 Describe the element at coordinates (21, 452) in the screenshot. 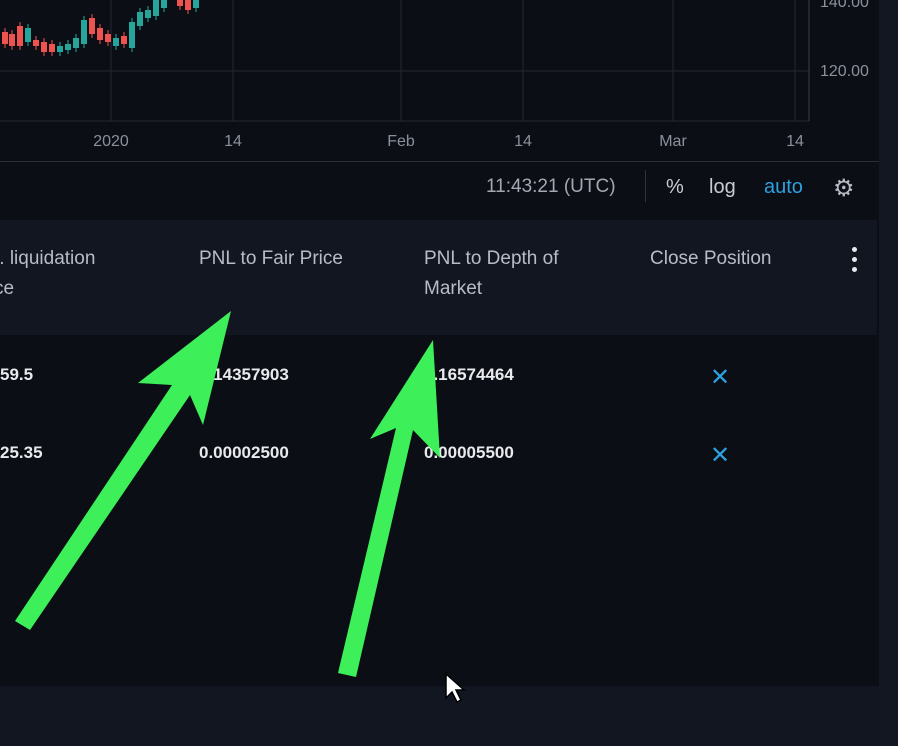

I see `liquidation-price-cell: 25.35` at that location.